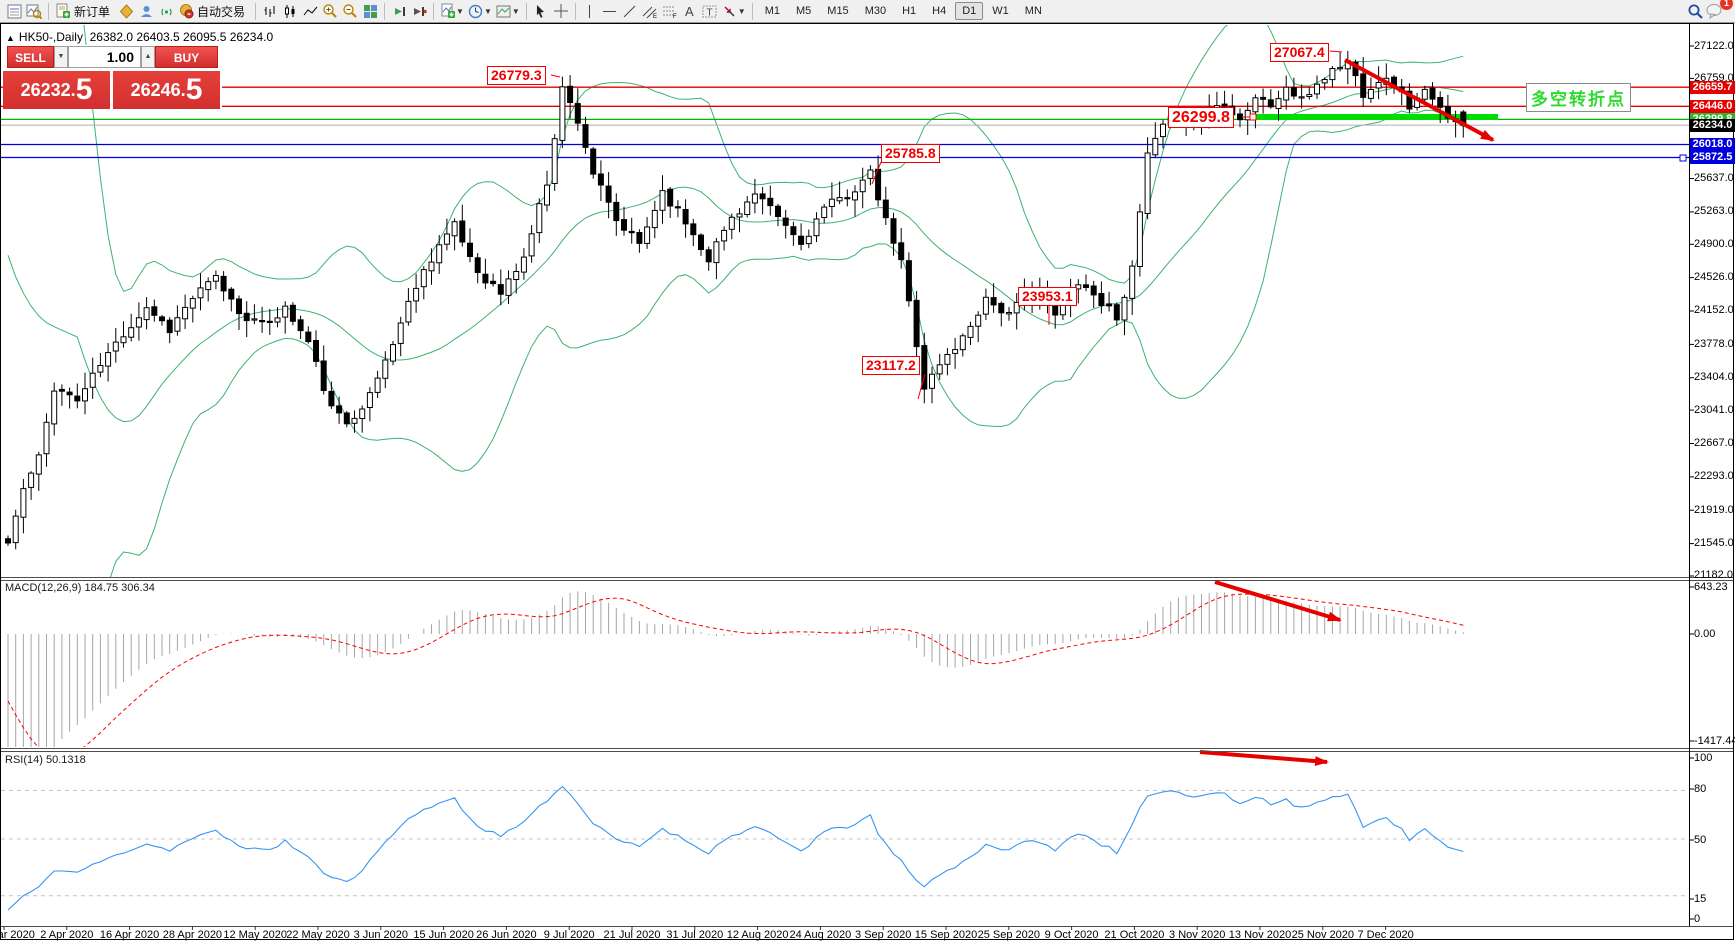 Image resolution: width=1735 pixels, height=941 pixels. I want to click on timeframe-mn: MN, so click(1033, 11).